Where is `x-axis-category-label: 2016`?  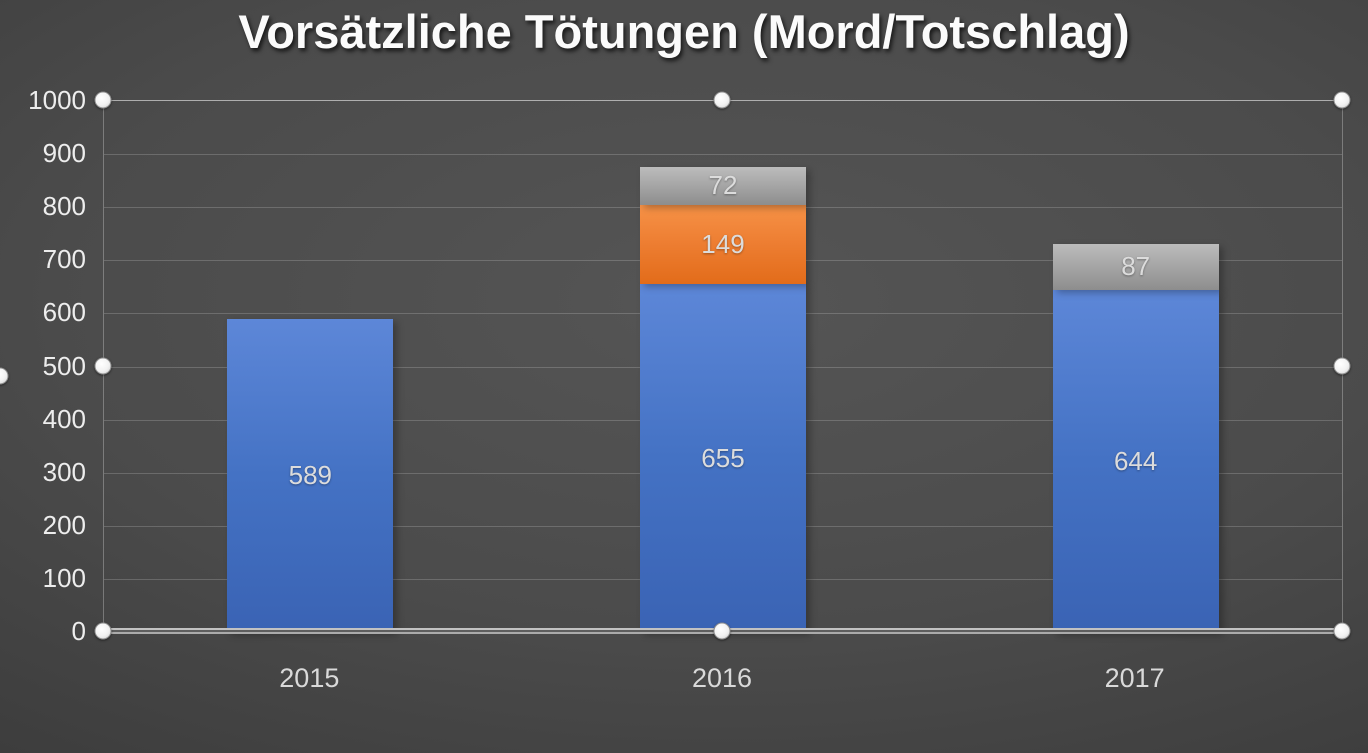 x-axis-category-label: 2016 is located at coordinates (722, 678).